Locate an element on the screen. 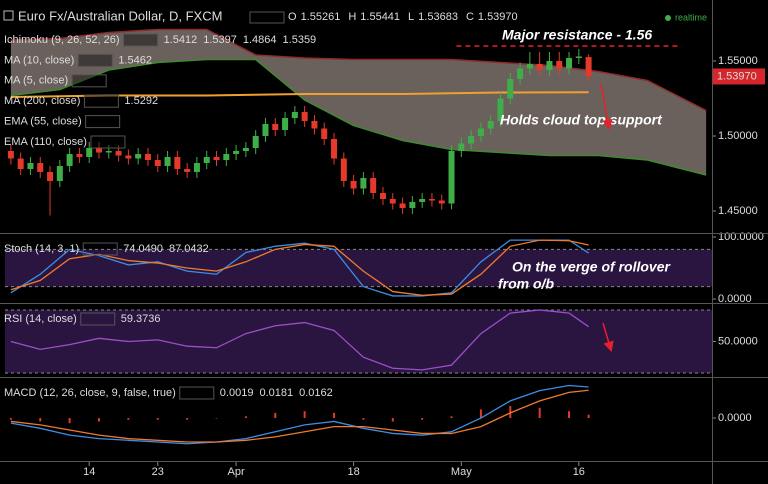 This screenshot has width=768, height=484. legend-value: 0.0019 is located at coordinates (237, 393).